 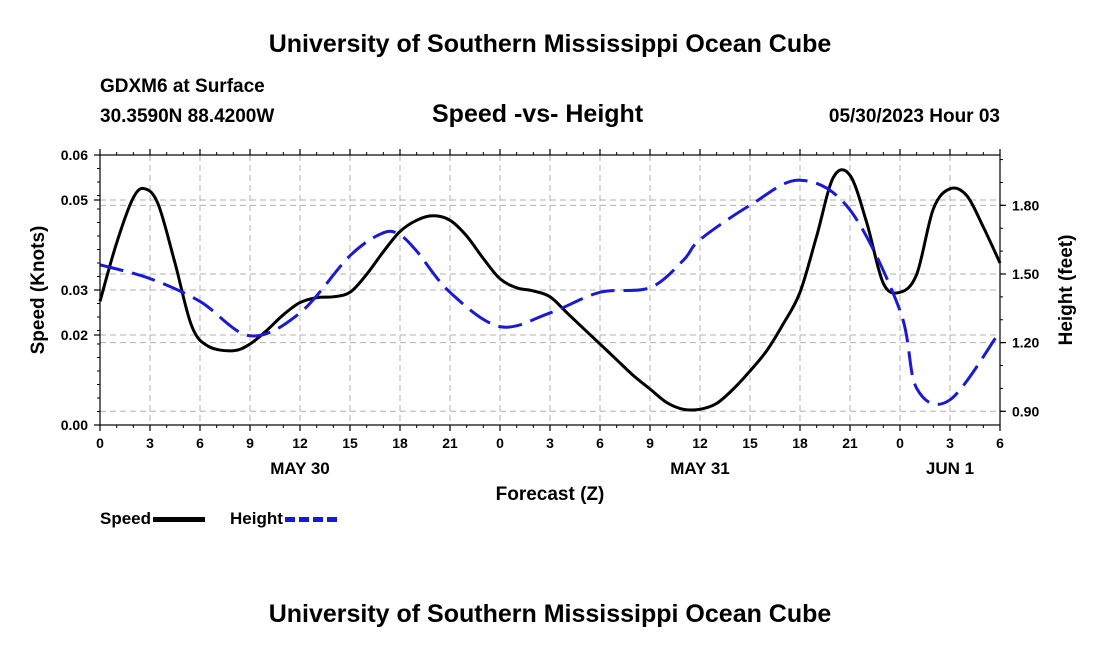 What do you see at coordinates (310, 519) in the screenshot?
I see `legend-height-swatch` at bounding box center [310, 519].